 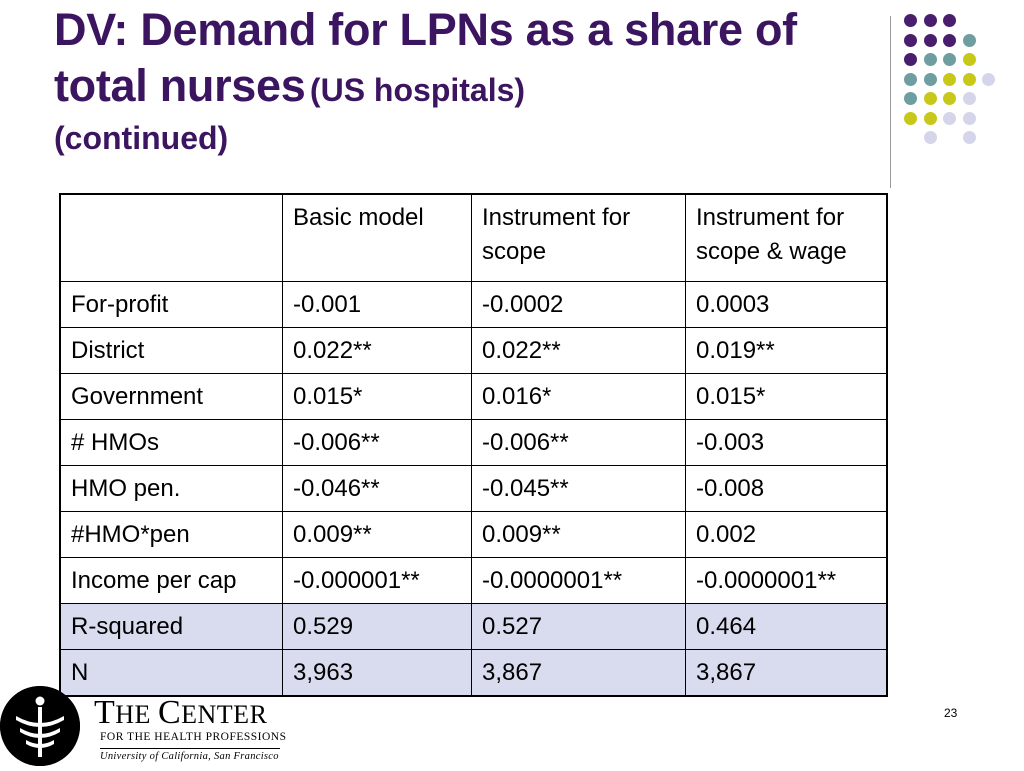 I want to click on table-cell: -0.000001**, so click(x=377, y=580).